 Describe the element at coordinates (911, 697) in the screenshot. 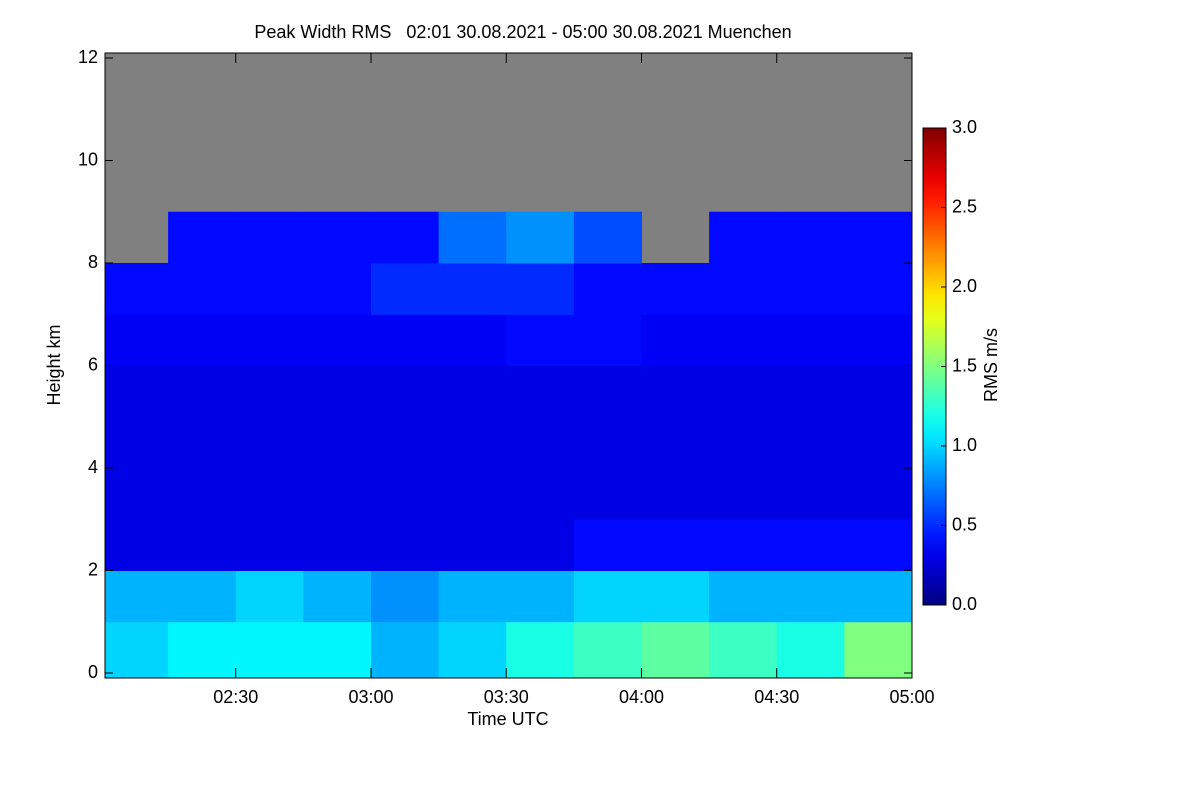

I see `x-tick-label: 05:00` at that location.